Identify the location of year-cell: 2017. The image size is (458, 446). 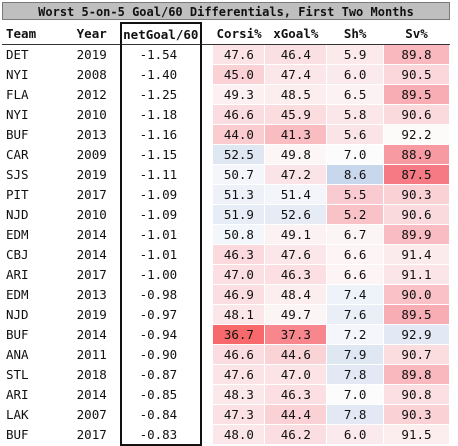
(91, 434).